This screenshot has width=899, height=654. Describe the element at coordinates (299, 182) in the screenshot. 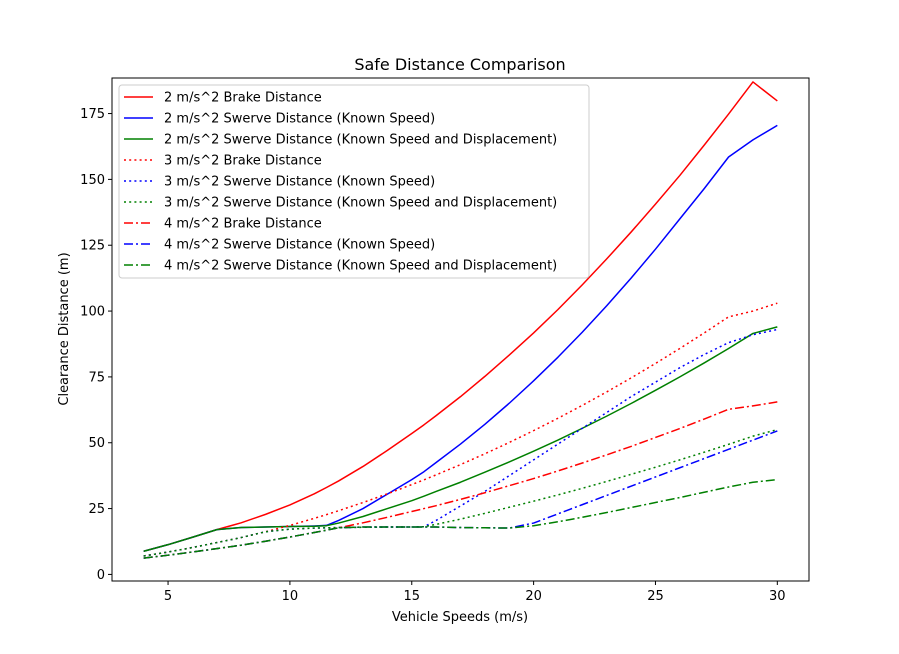

I see `legend-label-5: 3 m/s^2 Swerve Distance (Known Speed)` at that location.